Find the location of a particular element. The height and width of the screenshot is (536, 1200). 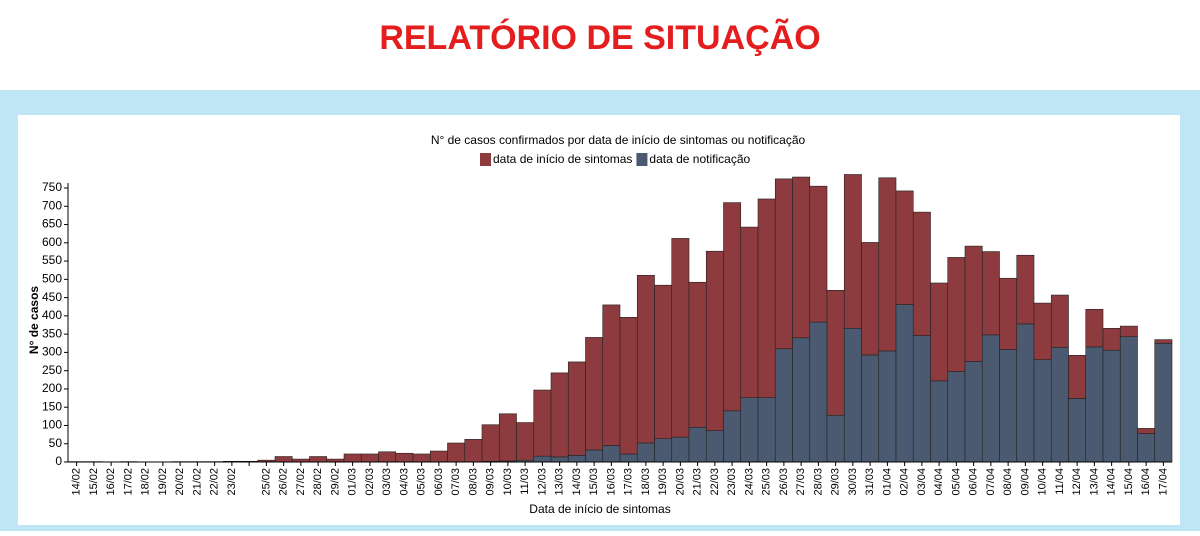

x-tick-label: 31/03 is located at coordinates (870, 482).